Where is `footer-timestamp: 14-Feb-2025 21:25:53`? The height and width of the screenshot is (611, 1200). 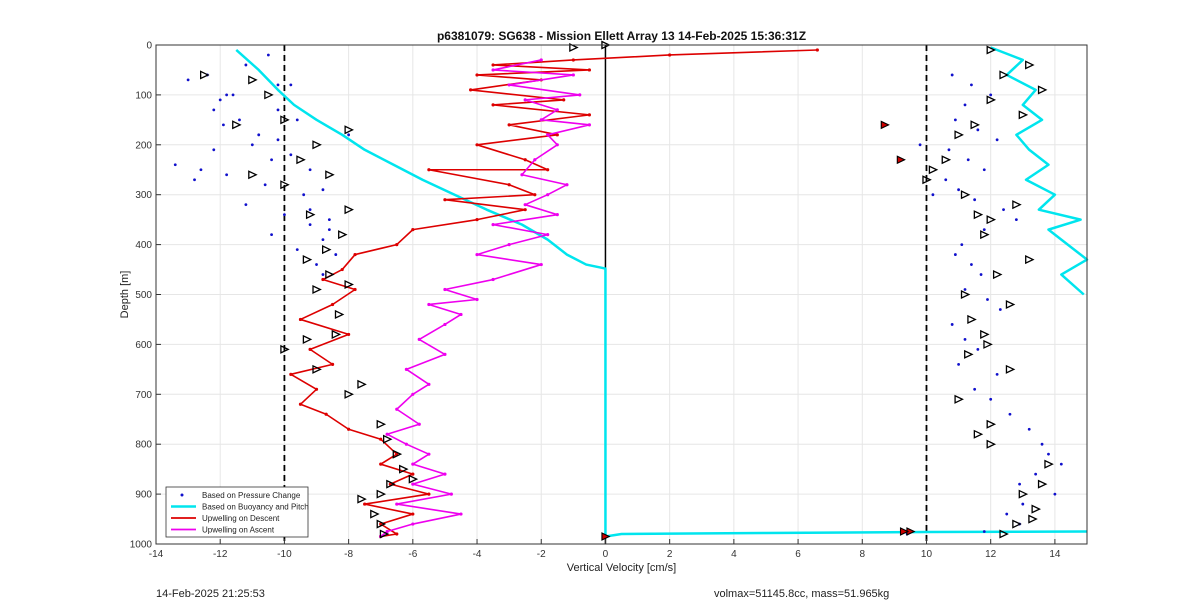 footer-timestamp: 14-Feb-2025 21:25:53 is located at coordinates (210, 594).